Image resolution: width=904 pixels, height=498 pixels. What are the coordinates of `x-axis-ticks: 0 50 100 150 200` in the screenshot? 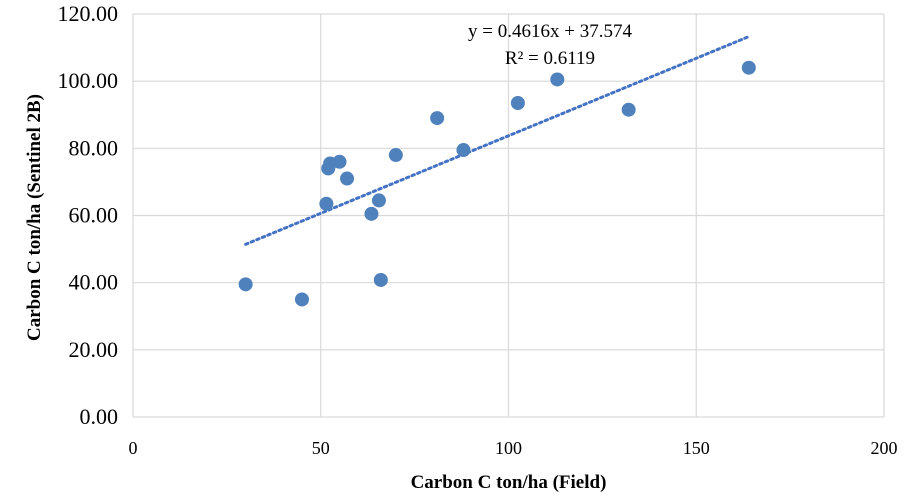 It's located at (513, 448).